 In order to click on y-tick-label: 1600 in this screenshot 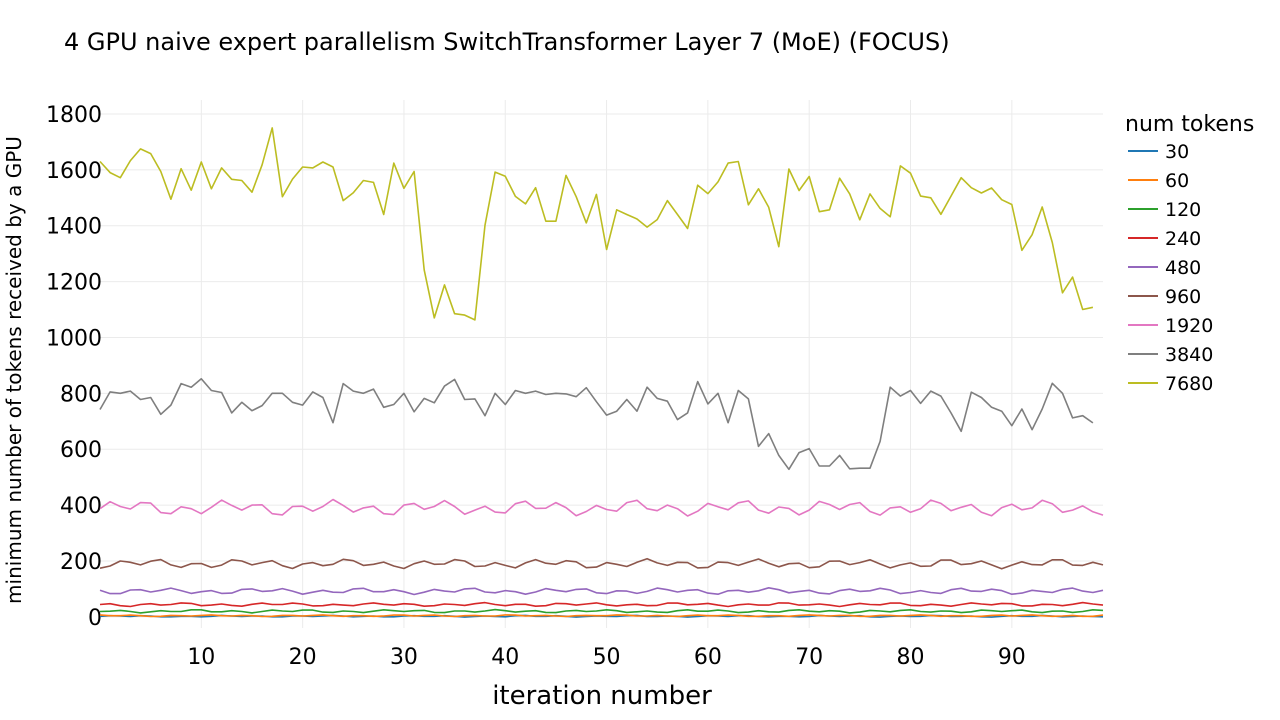, I will do `click(74, 171)`.